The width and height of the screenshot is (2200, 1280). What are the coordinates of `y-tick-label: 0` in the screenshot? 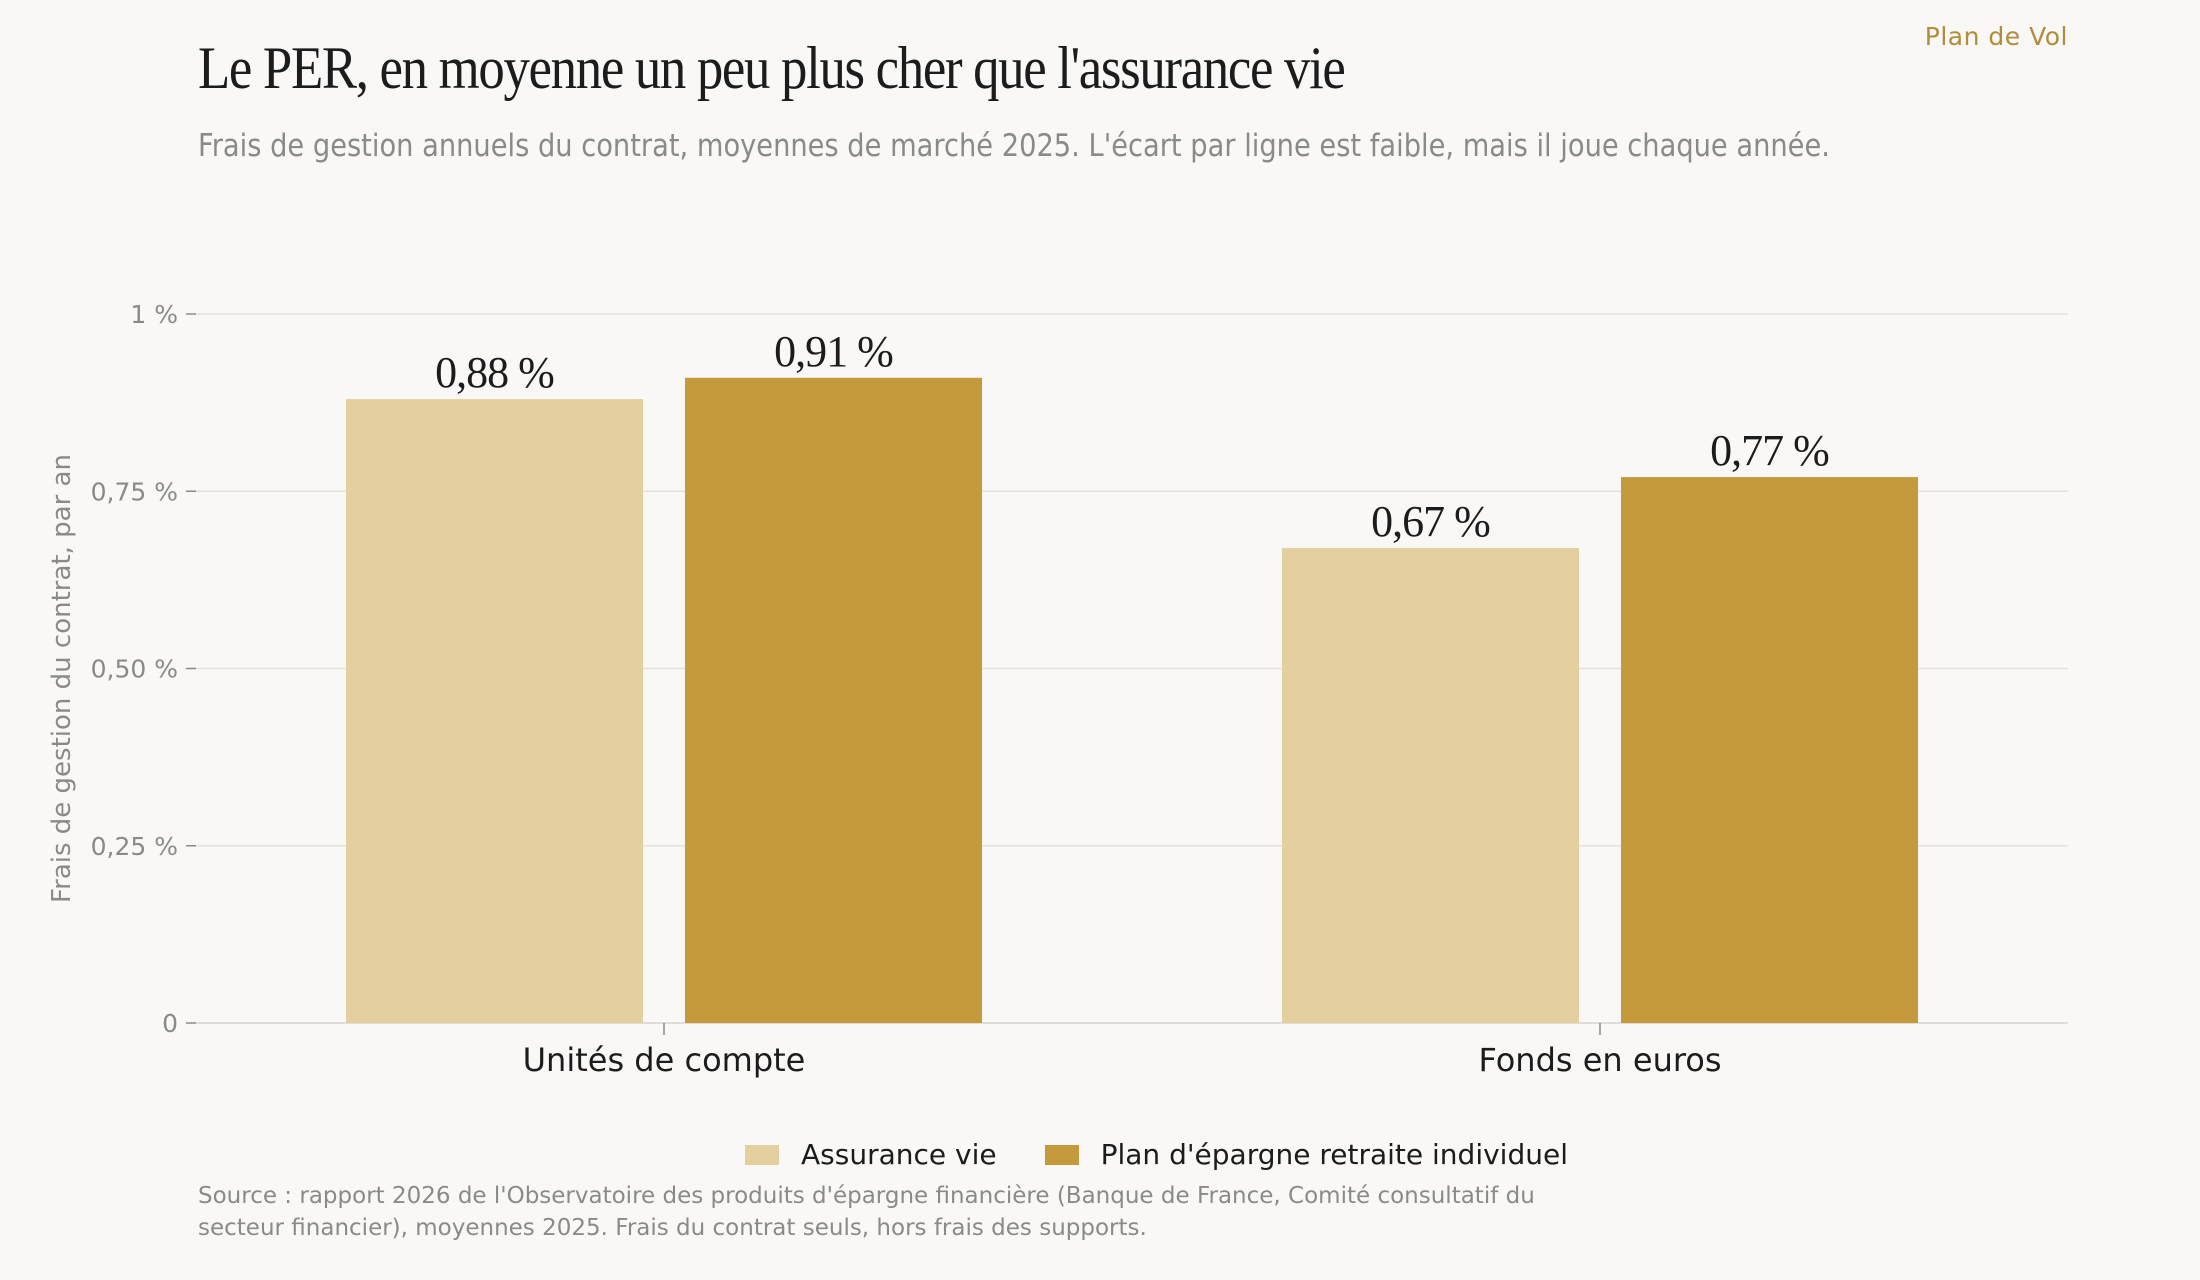 It's located at (170, 1023).